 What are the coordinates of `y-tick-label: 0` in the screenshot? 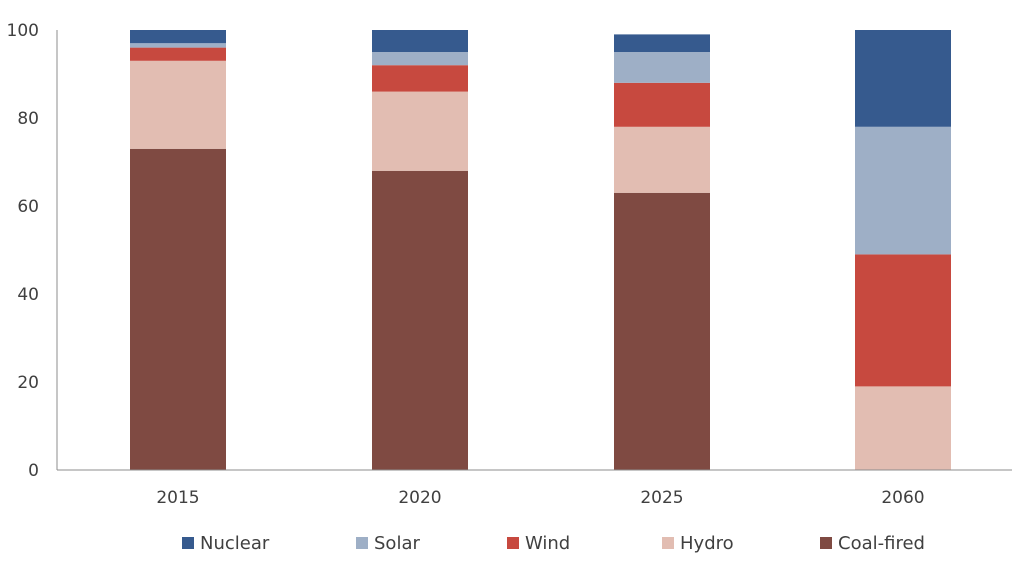 It's located at (33, 471).